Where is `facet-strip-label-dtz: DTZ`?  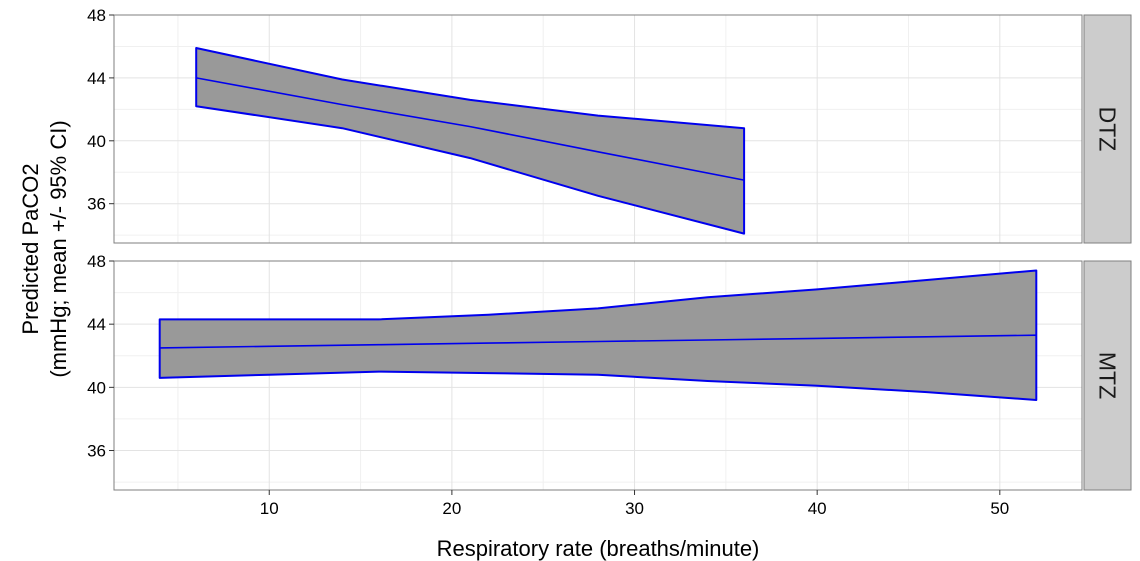 facet-strip-label-dtz: DTZ is located at coordinates (1108, 129).